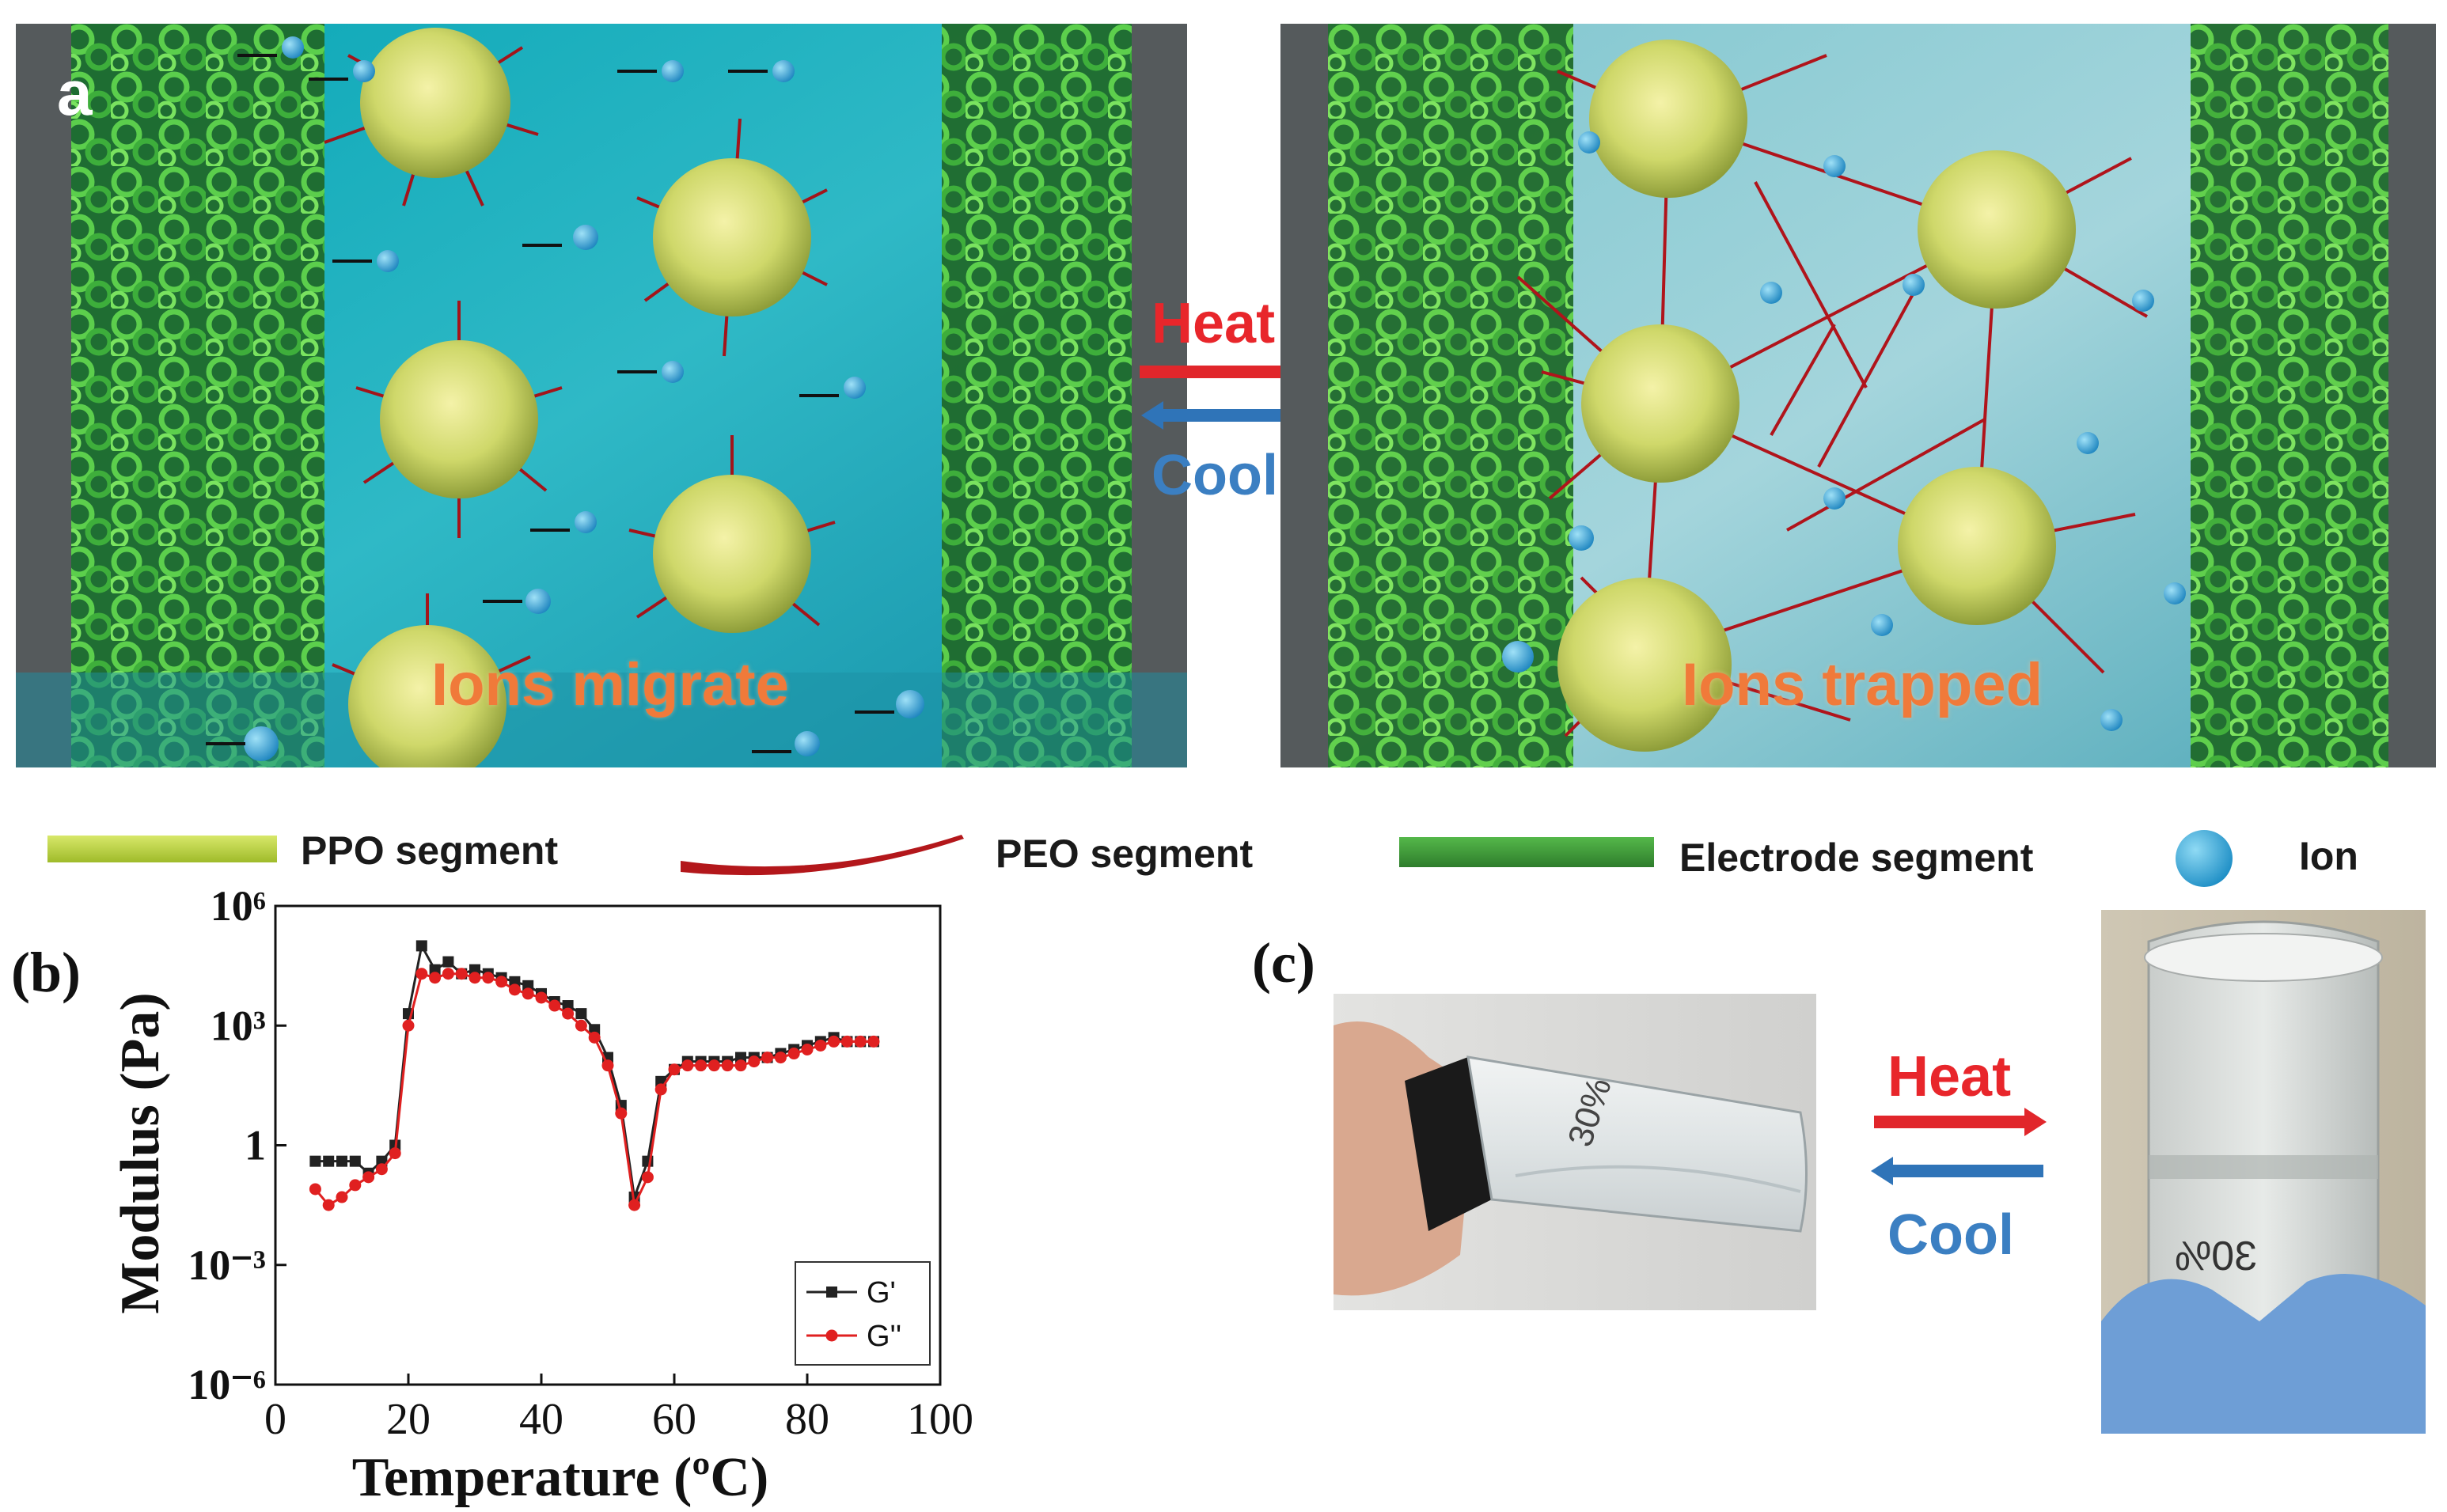 This screenshot has width=2447, height=1512. What do you see at coordinates (610, 684) in the screenshot?
I see `ions-migrate-caption: Ions migrate` at bounding box center [610, 684].